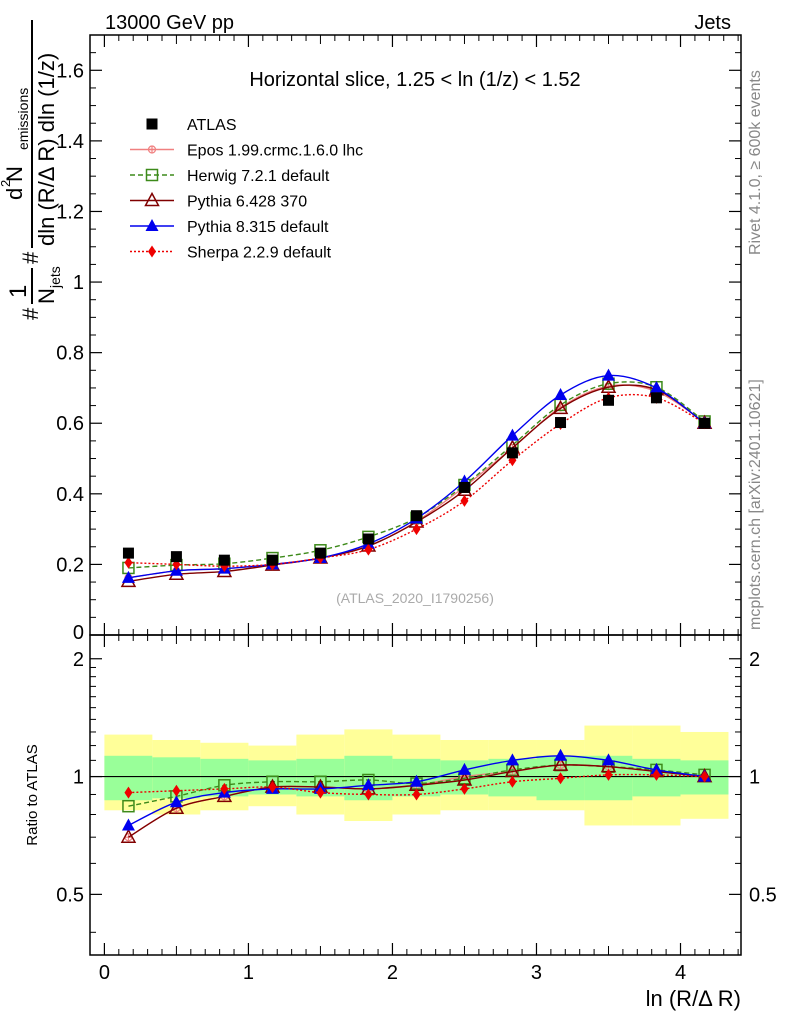  Describe the element at coordinates (30, 313) in the screenshot. I see `y-label-hash: #` at that location.